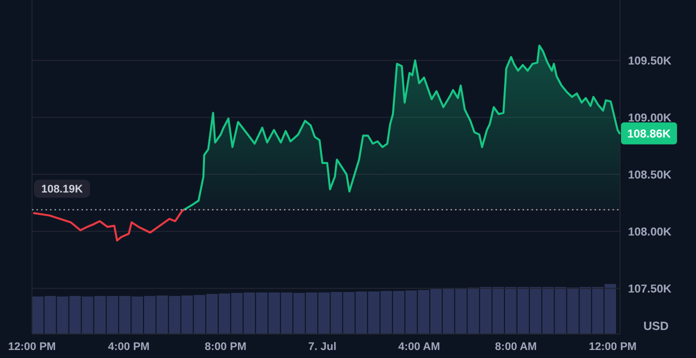  Describe the element at coordinates (516, 347) in the screenshot. I see `x-tick-label: 8:00 AM` at that location.